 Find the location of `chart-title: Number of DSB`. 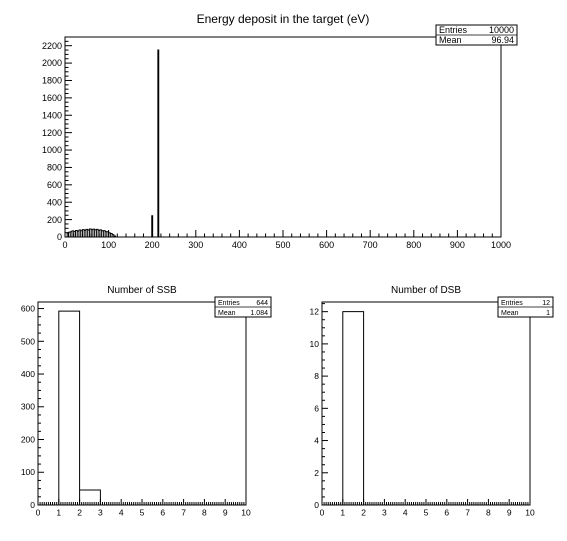

chart-title: Number of DSB is located at coordinates (426, 290).